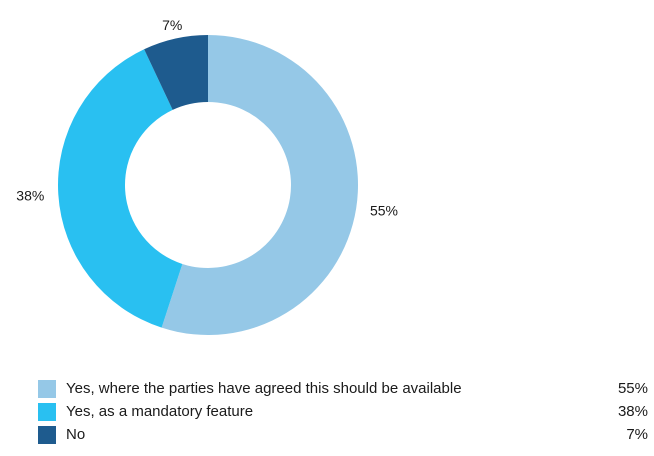 The image size is (654, 456). Describe the element at coordinates (172, 25) in the screenshot. I see `slice-value-label-2: 7%` at that location.